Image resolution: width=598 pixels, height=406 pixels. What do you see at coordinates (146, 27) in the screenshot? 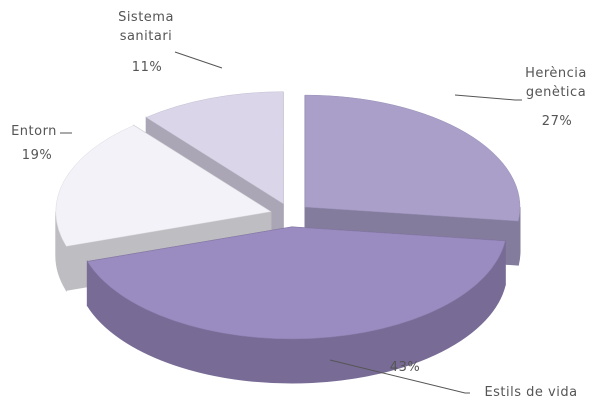
I see `category-label: Sistema sanitari` at bounding box center [146, 27].